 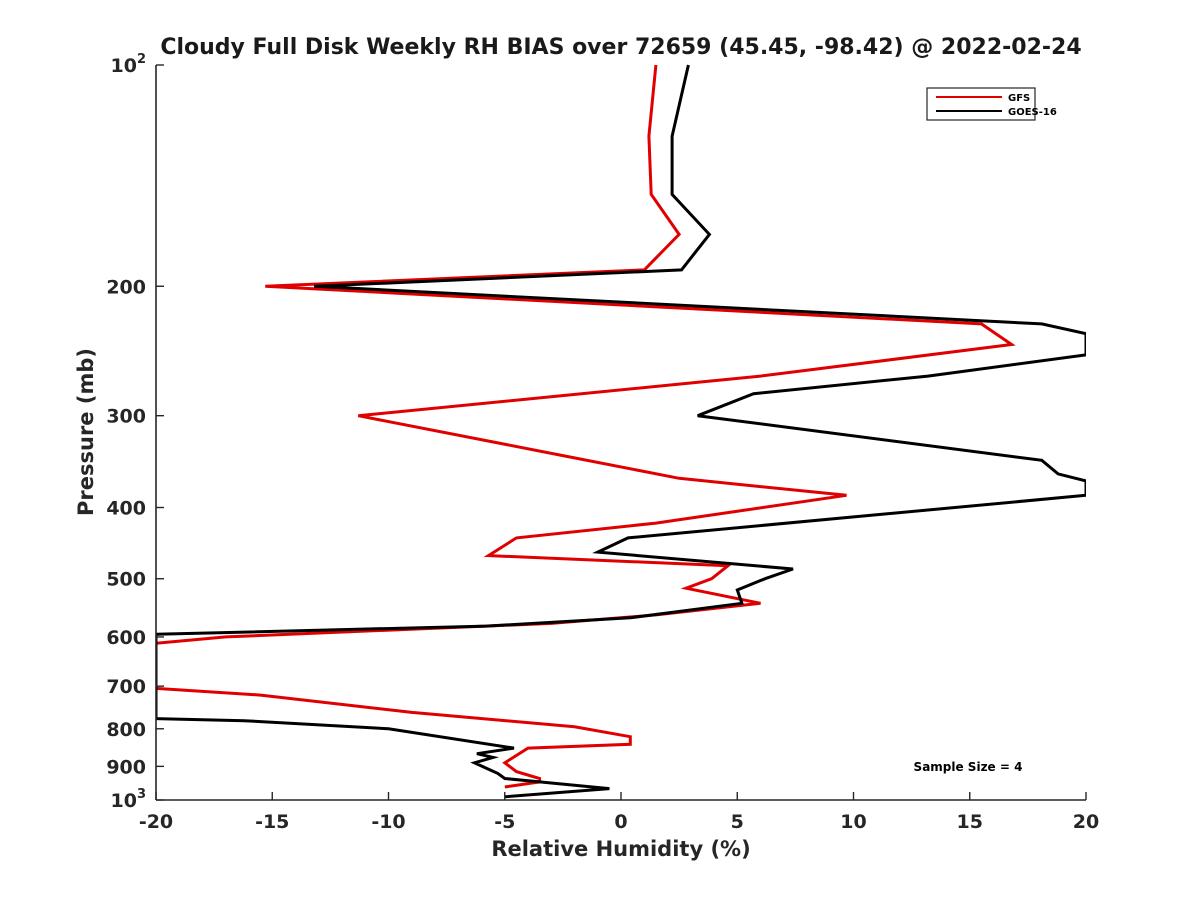 What do you see at coordinates (504, 822) in the screenshot?
I see `x-tick-label: -5` at bounding box center [504, 822].